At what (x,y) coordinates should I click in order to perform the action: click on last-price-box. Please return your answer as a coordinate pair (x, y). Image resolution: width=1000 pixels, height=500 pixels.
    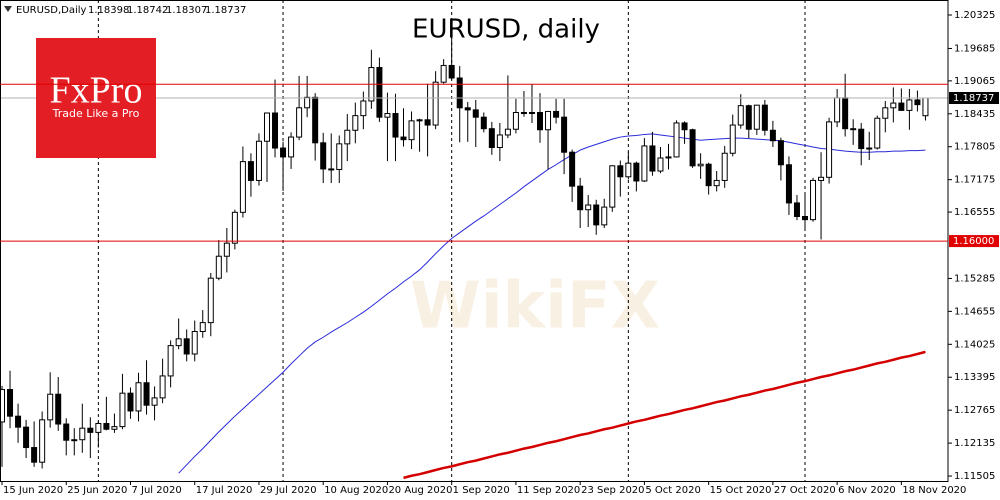
    Looking at the image, I should click on (974, 98).